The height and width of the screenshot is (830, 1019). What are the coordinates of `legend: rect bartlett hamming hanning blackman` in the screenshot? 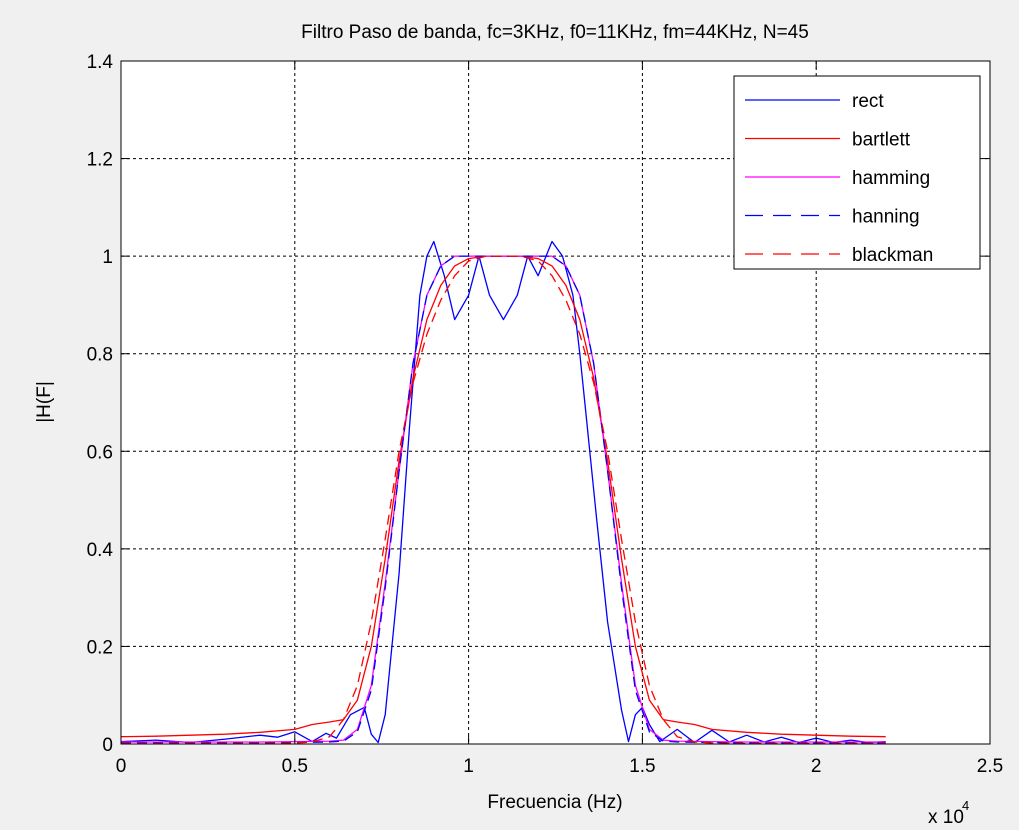 It's located at (857, 172).